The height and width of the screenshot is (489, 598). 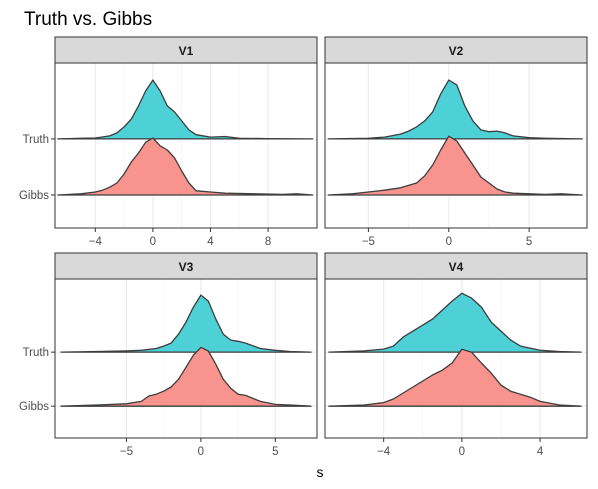 I want to click on facet-strip-label: V4, so click(x=456, y=267).